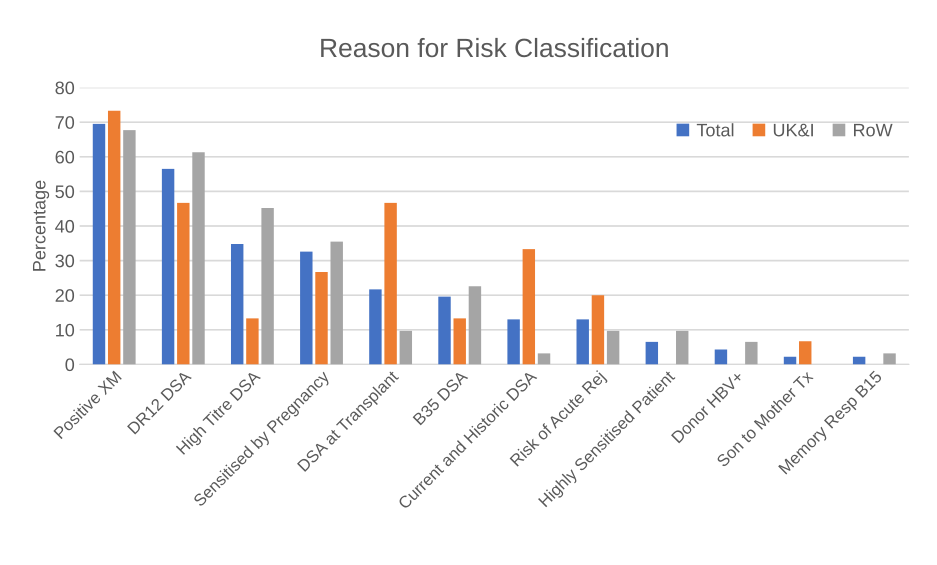  Describe the element at coordinates (65, 295) in the screenshot. I see `y-tick-label: 20` at that location.